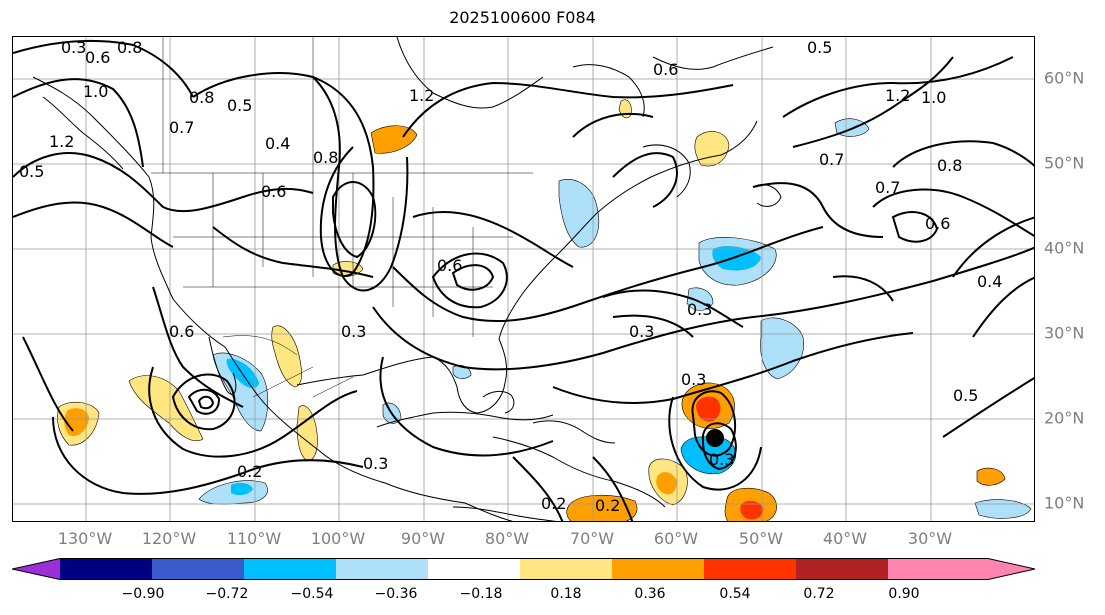 This screenshot has width=1105, height=615. What do you see at coordinates (1064, 248) in the screenshot?
I see `latitude-label: 40°N` at bounding box center [1064, 248].